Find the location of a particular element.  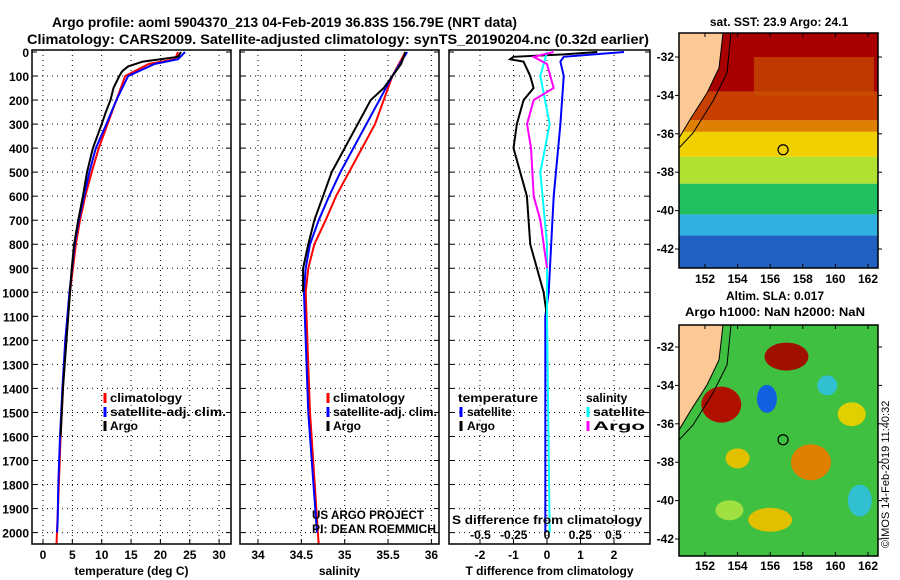

x-tick-label: 30 is located at coordinates (219, 555).